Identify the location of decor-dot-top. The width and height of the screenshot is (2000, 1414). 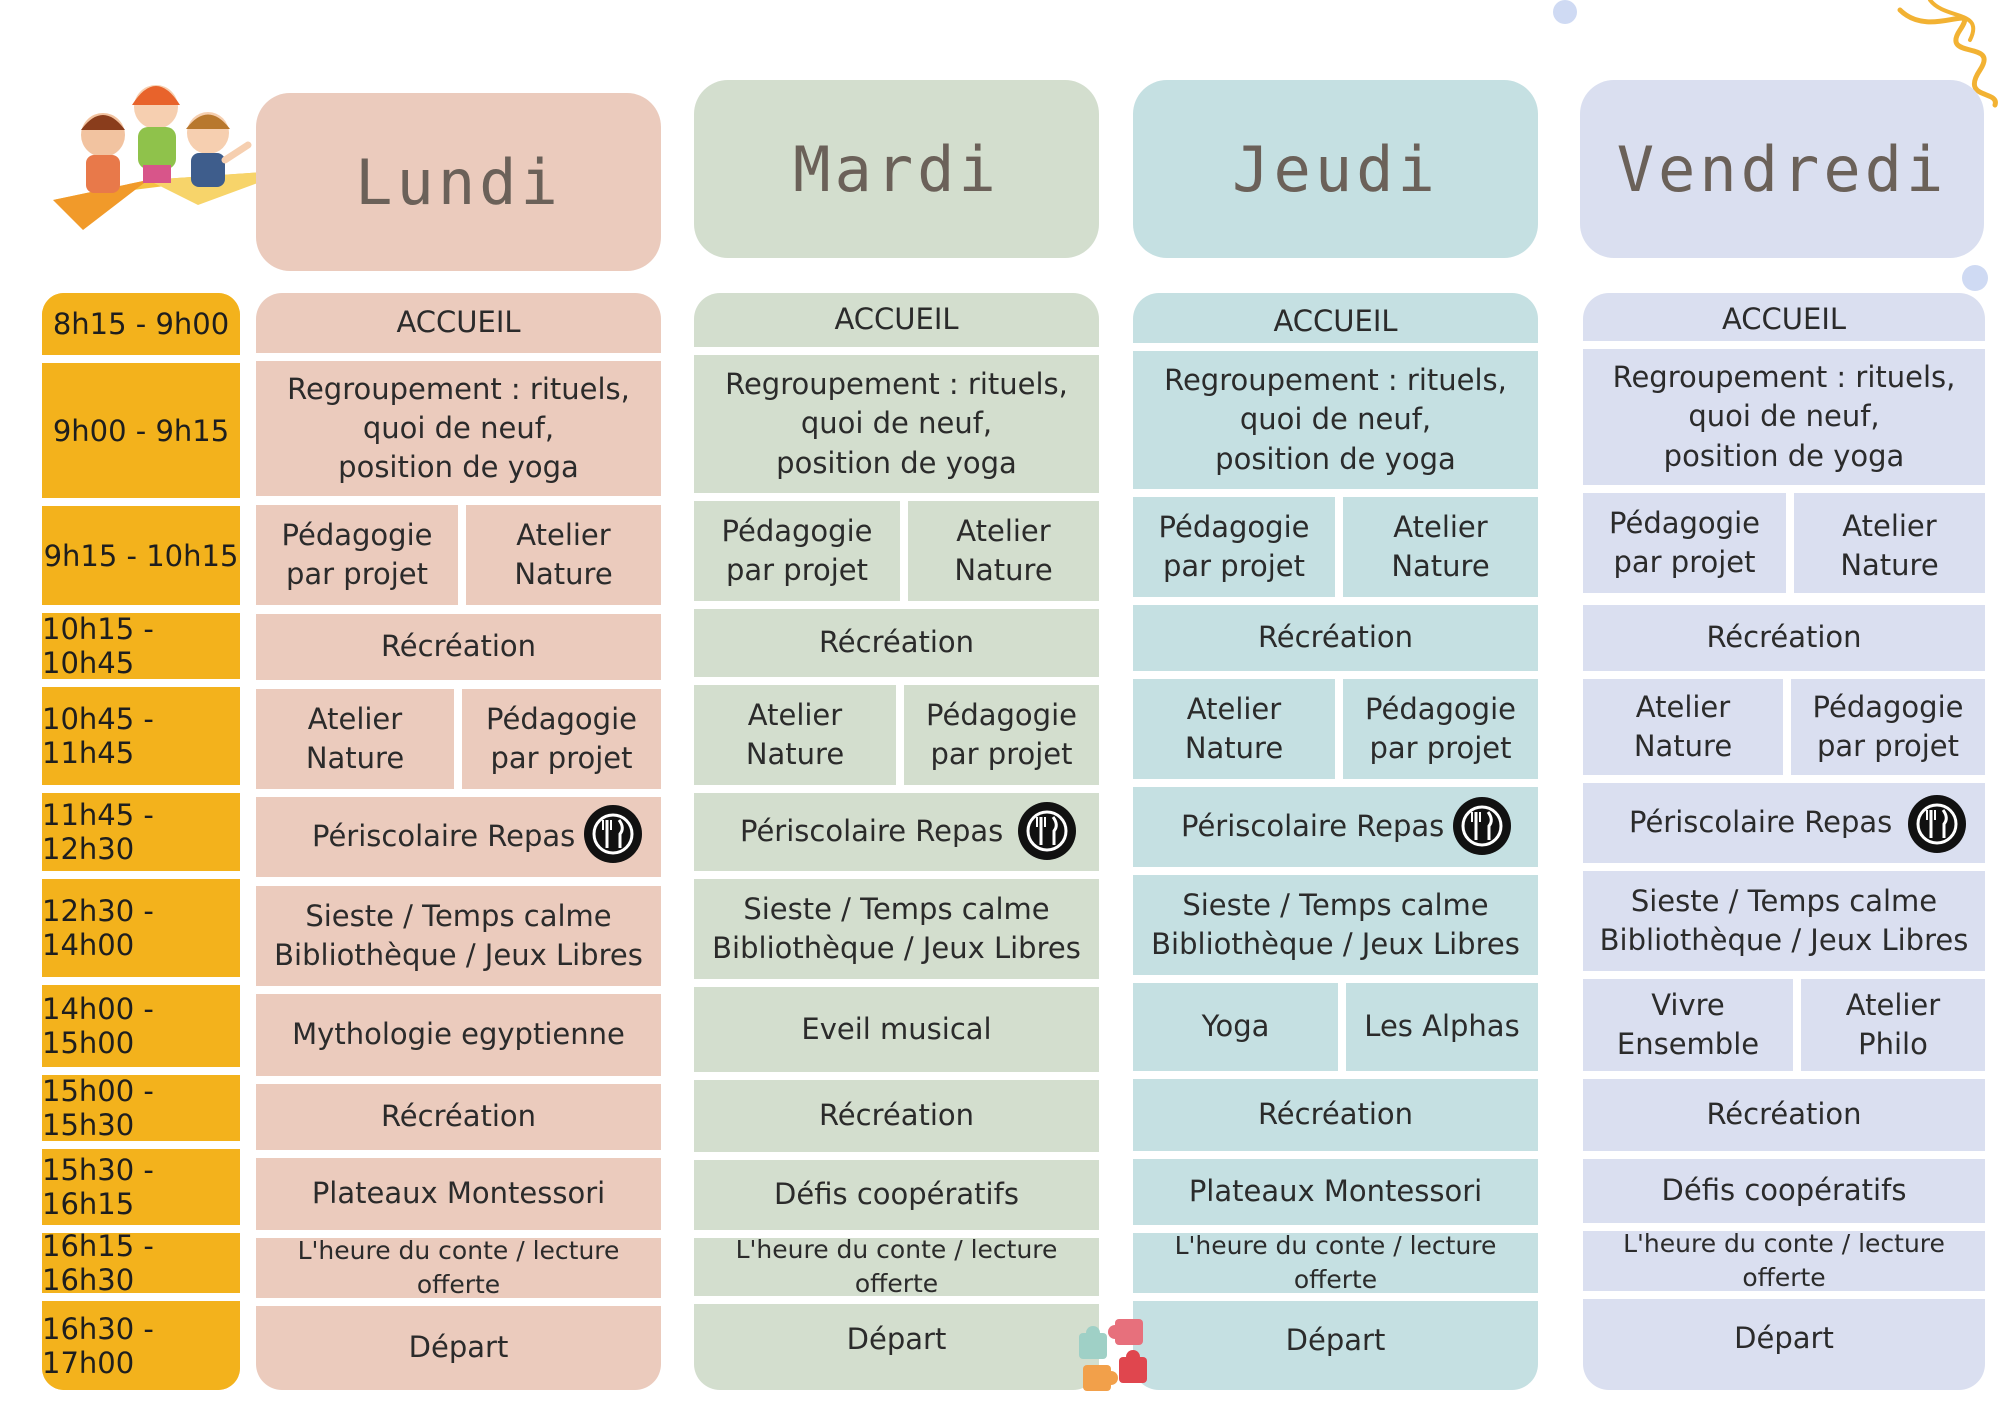
(1565, 12).